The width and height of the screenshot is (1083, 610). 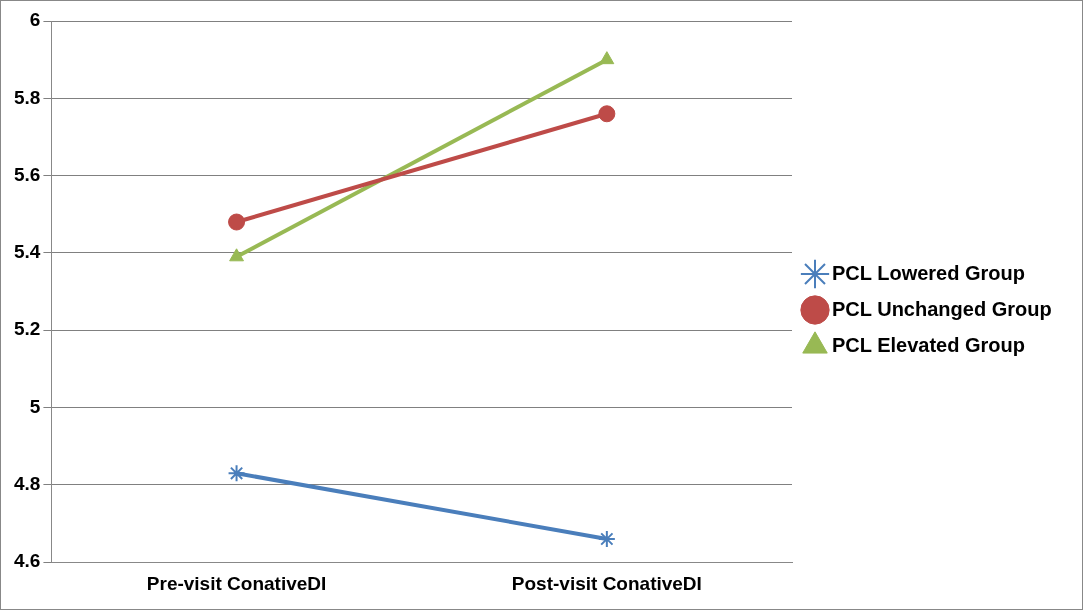 What do you see at coordinates (942, 308) in the screenshot?
I see `legend-label: PCL Unchanged Group` at bounding box center [942, 308].